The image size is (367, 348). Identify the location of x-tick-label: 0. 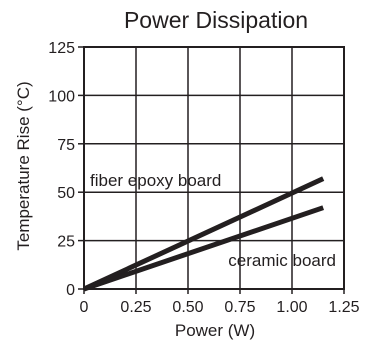
(84, 307).